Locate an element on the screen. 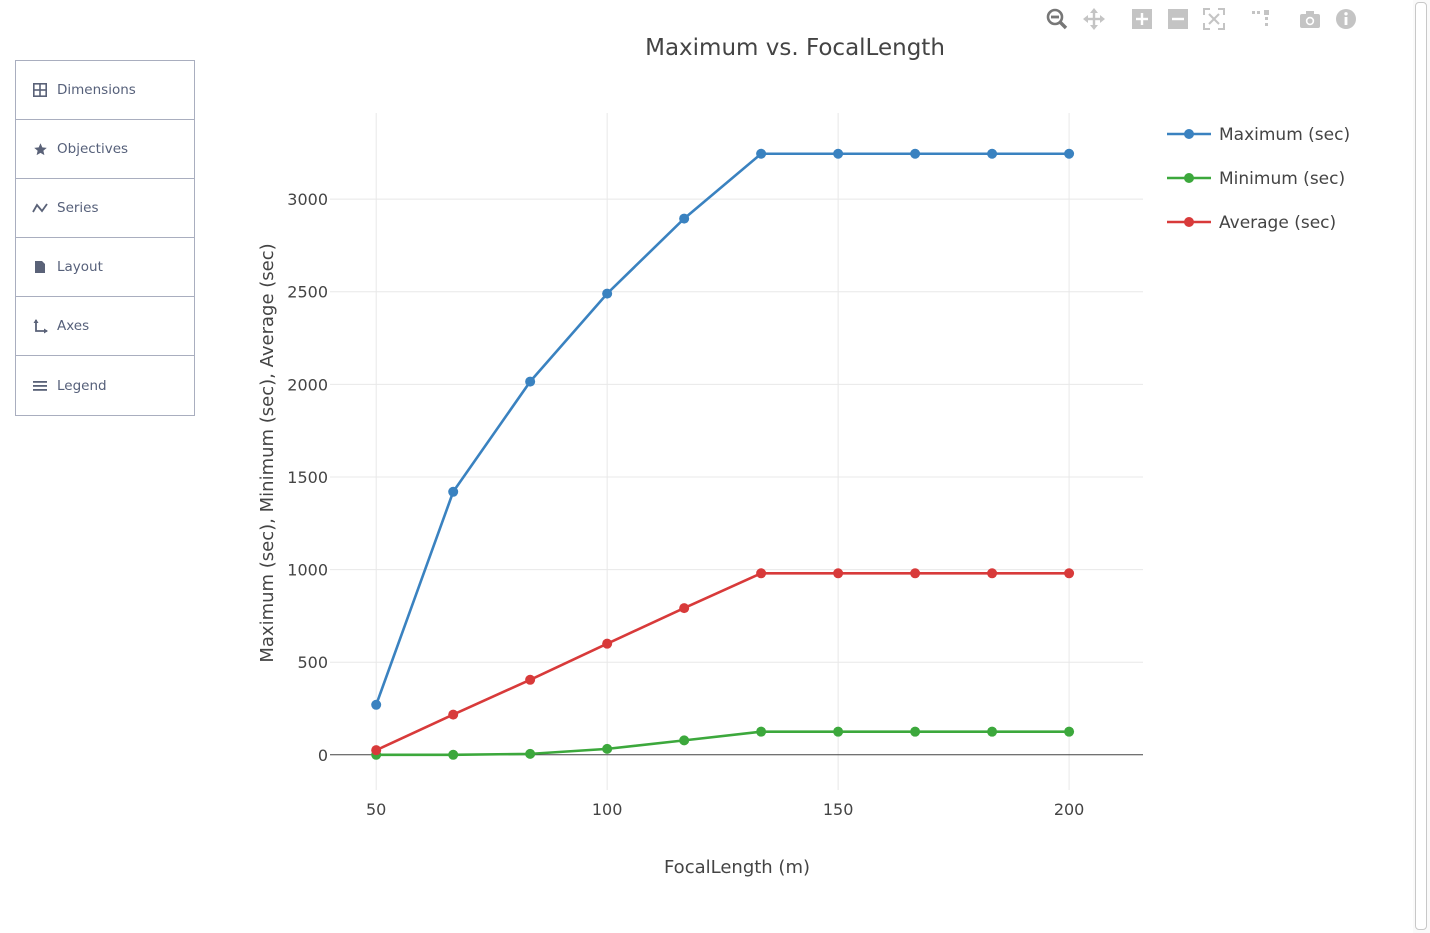 Image resolution: width=1430 pixels, height=933 pixels. scrollbar-thumb is located at coordinates (1421, 466).